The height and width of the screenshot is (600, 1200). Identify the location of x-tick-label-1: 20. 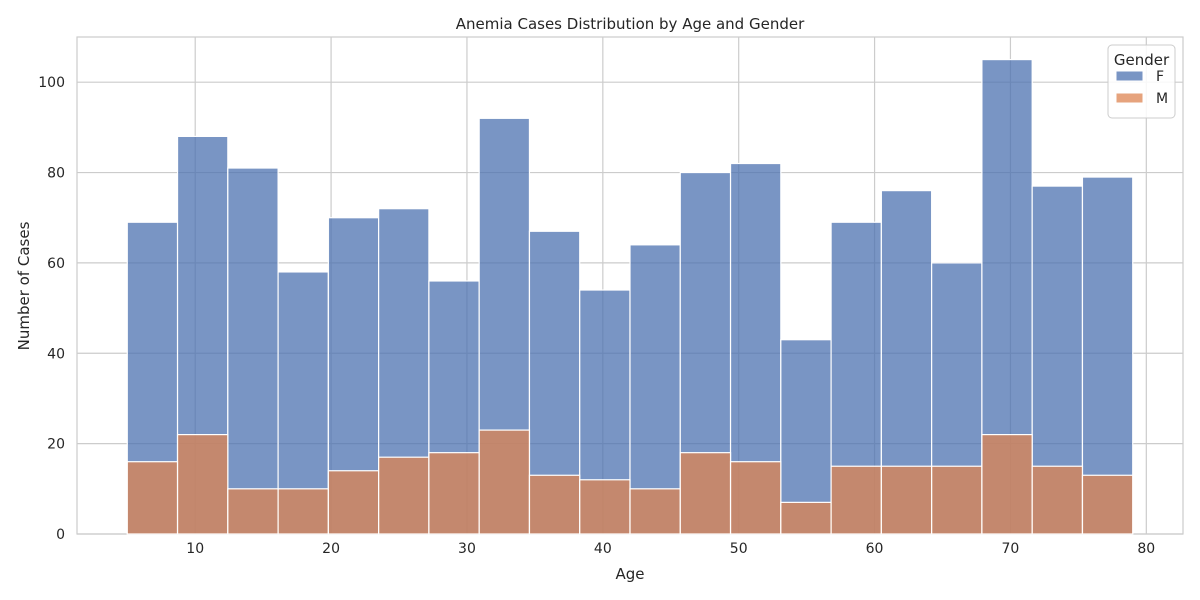
(331, 549).